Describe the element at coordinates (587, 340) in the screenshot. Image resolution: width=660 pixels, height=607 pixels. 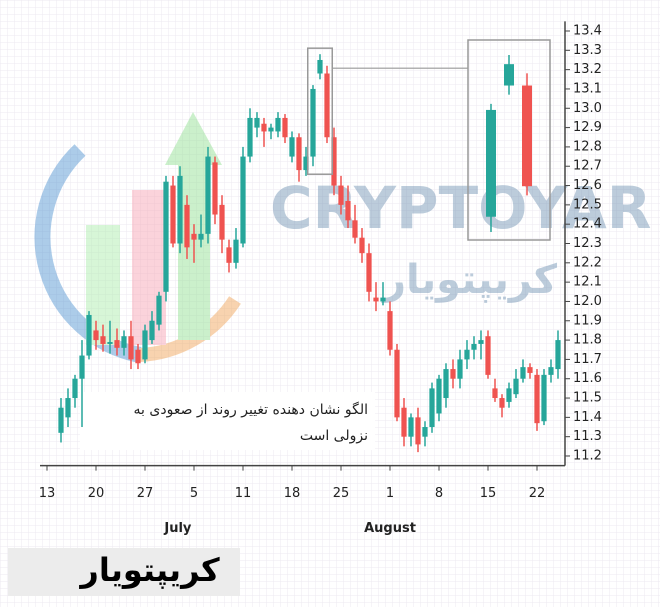
I see `y-tick-label: 11.8` at that location.